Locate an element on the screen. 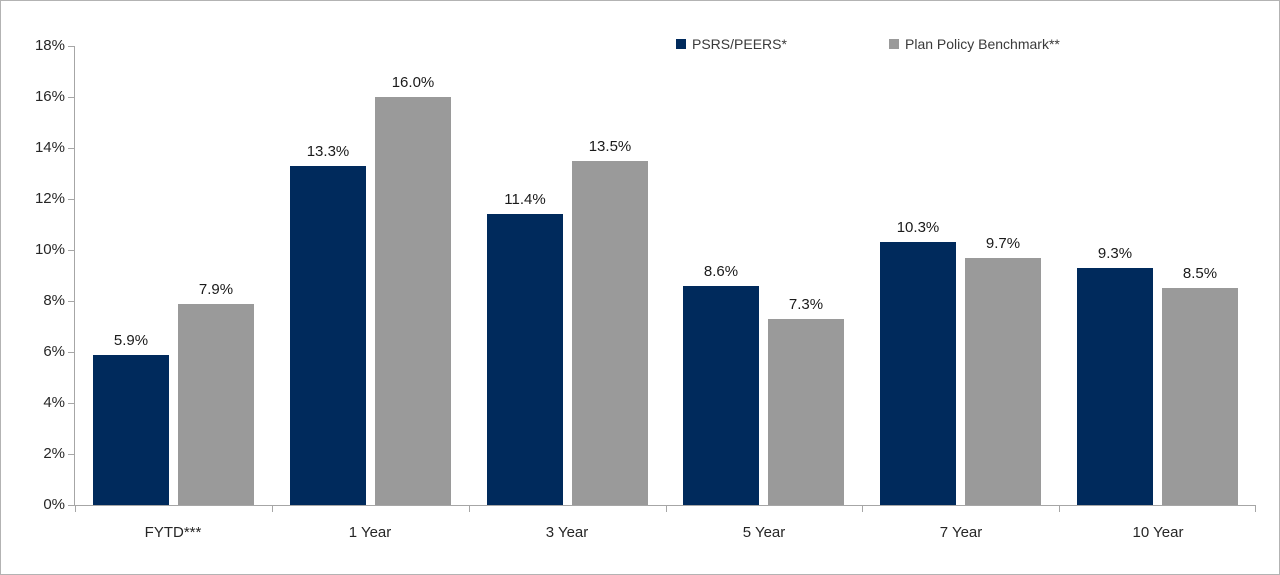  y-axis-label: 16% is located at coordinates (49, 96).